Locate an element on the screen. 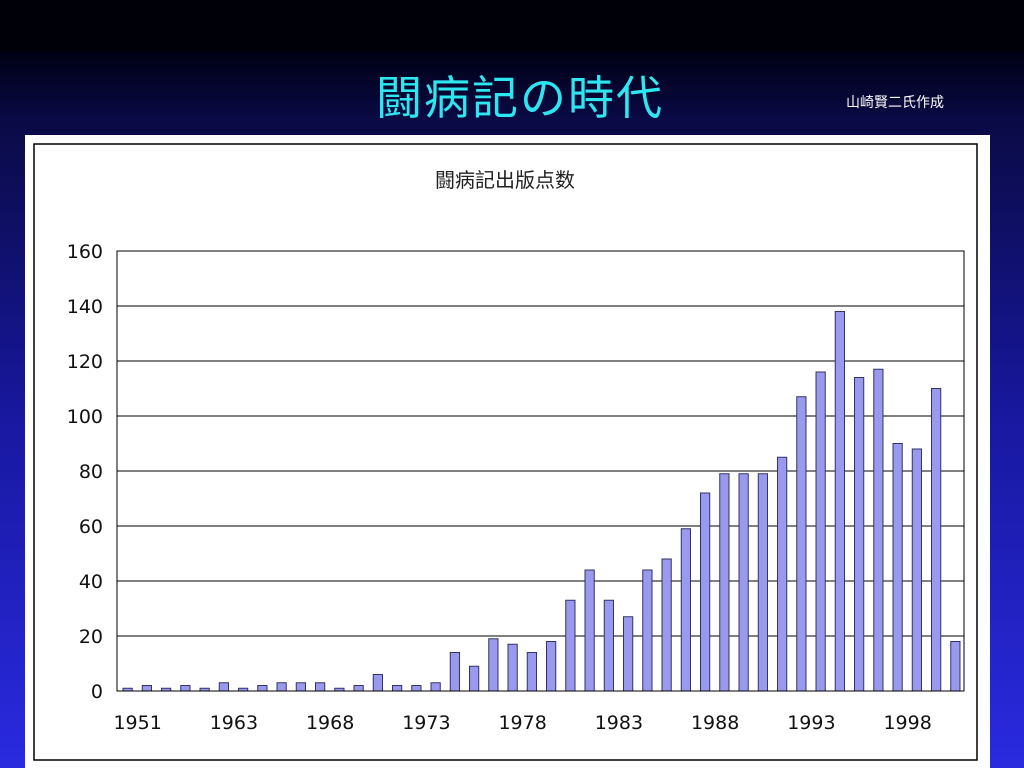 This screenshot has width=1024, height=768. y-tick-label: 40 is located at coordinates (91, 582).